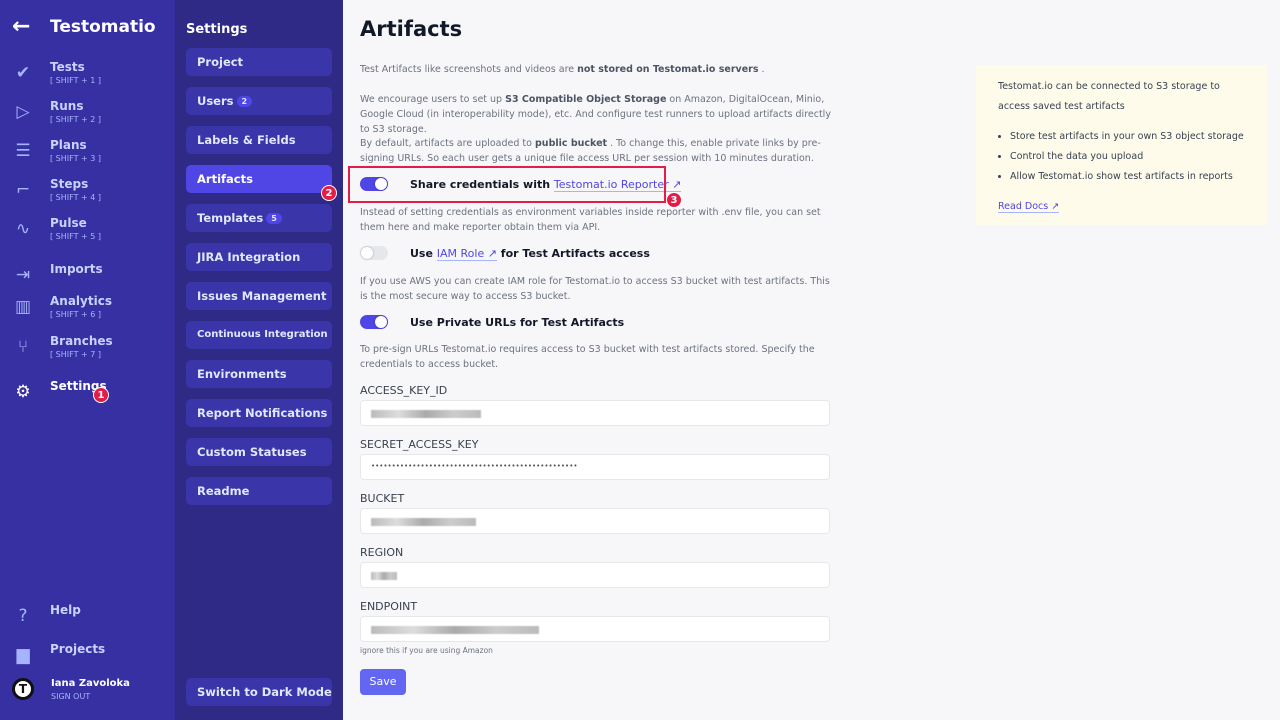 The width and height of the screenshot is (1280, 720). What do you see at coordinates (87, 351) in the screenshot?
I see `nav-branches: ⑂ Branches [ SHIFT + 7 ]` at bounding box center [87, 351].